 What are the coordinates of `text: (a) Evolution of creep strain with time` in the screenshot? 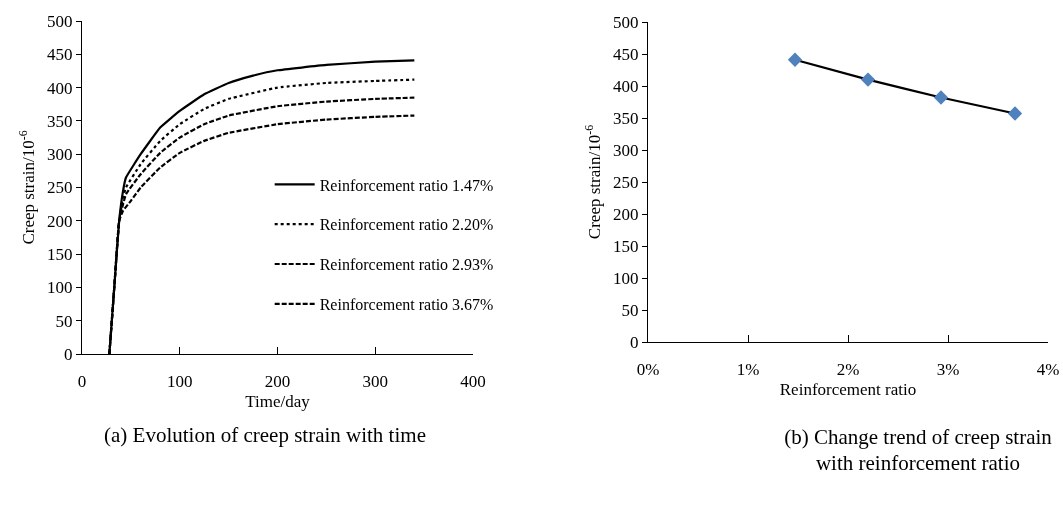 It's located at (265, 435).